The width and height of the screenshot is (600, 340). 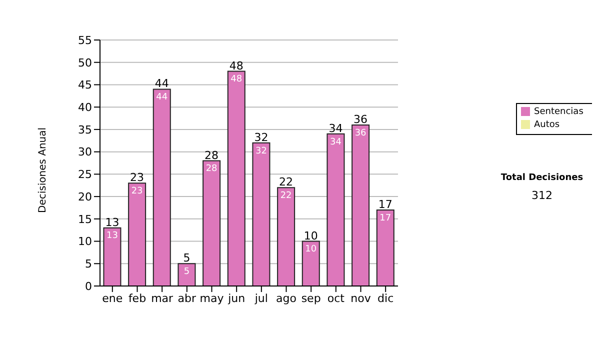 What do you see at coordinates (85, 219) in the screenshot?
I see `y-tick-label: 15` at bounding box center [85, 219].